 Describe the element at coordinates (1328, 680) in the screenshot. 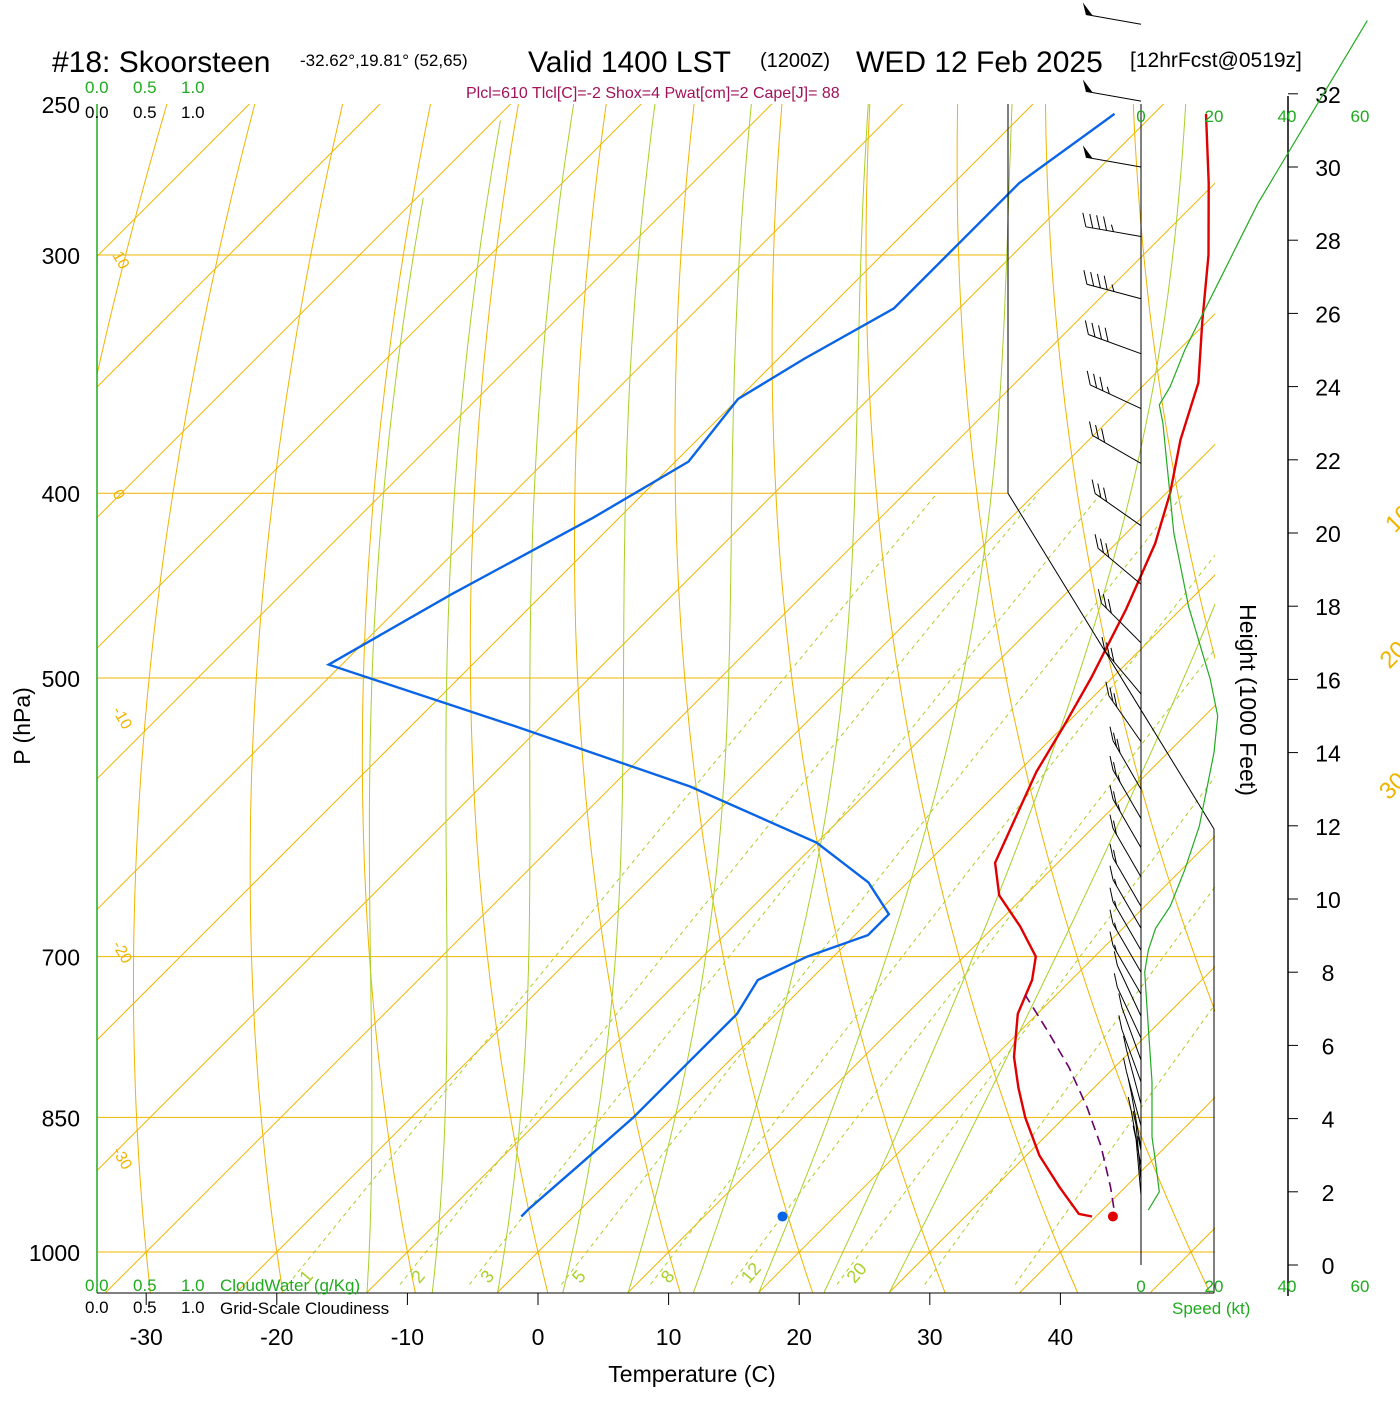

I see `height-tick-label-16: 16` at that location.